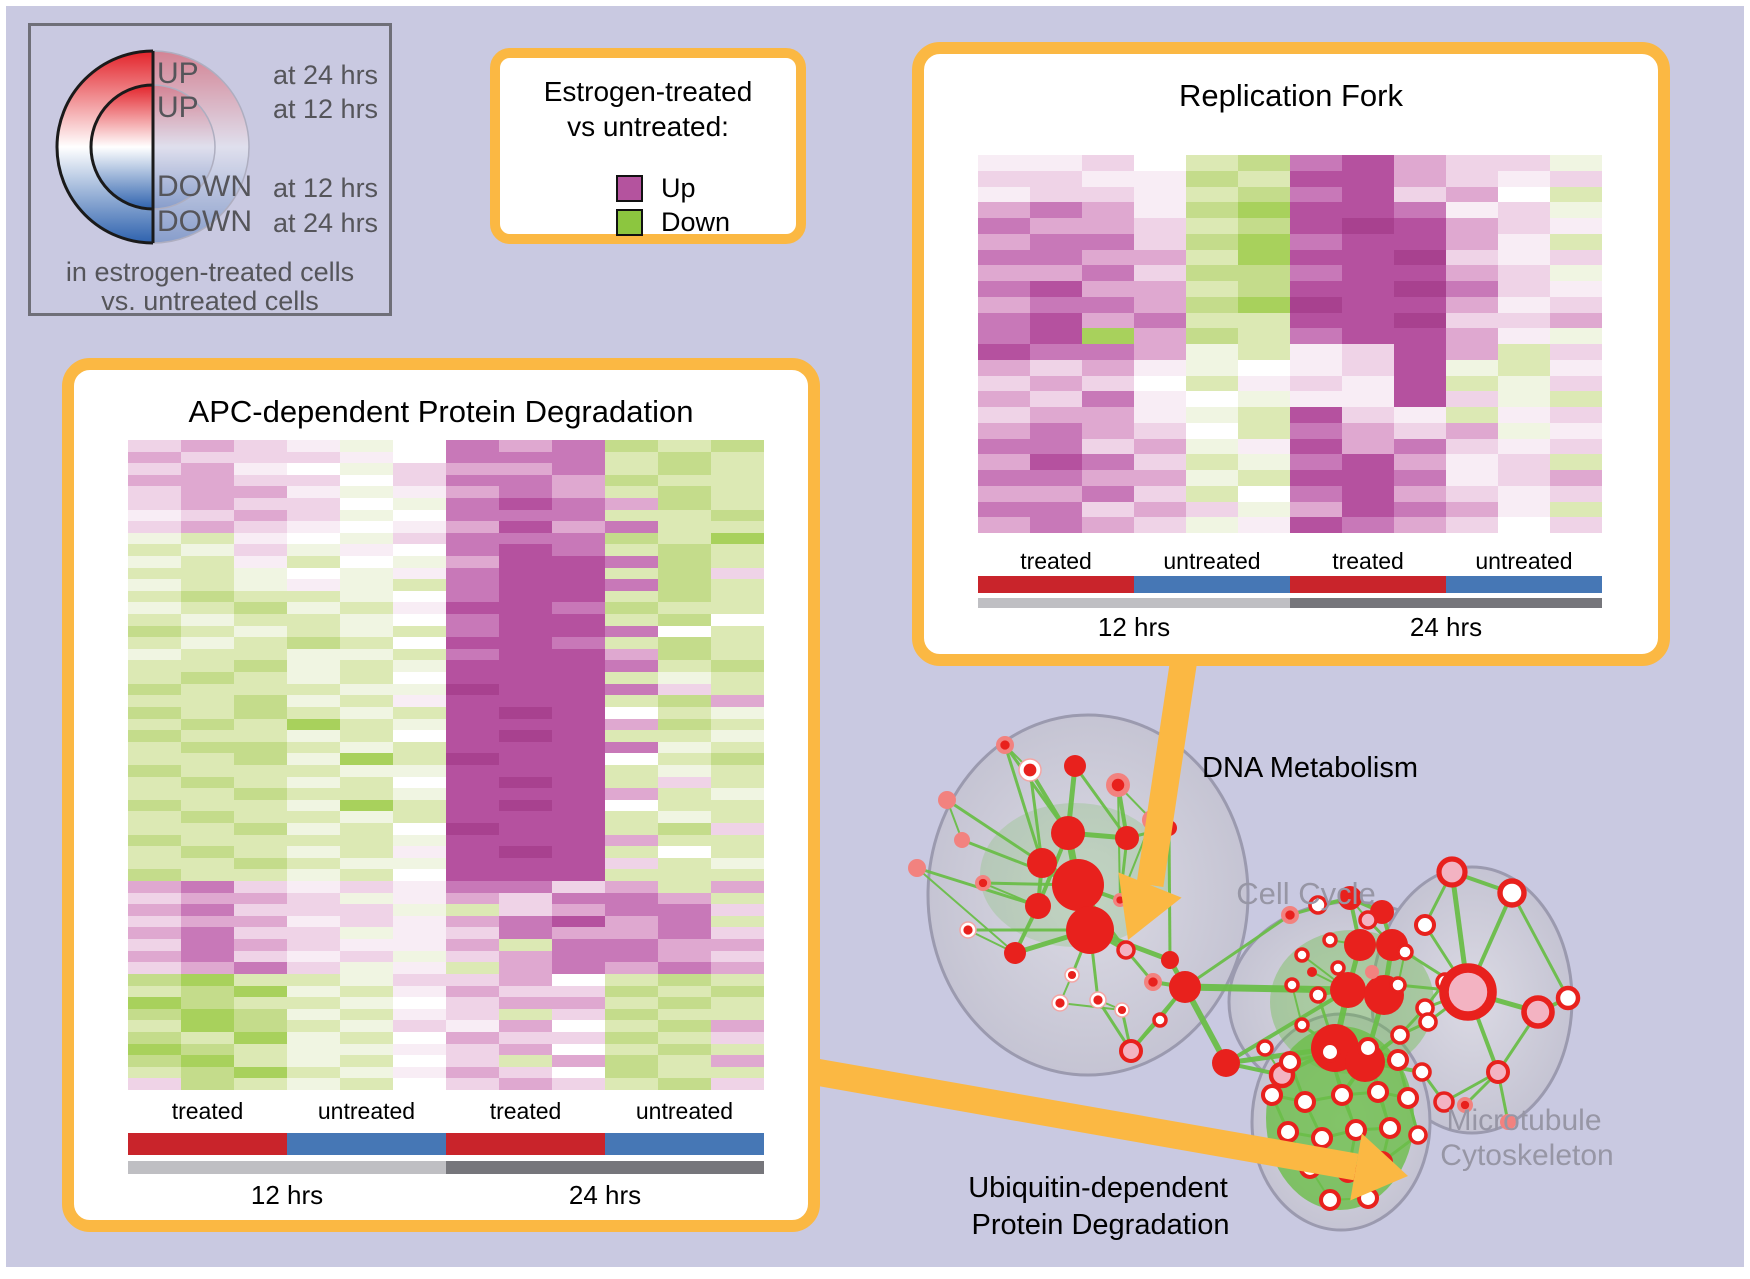 The height and width of the screenshot is (1279, 1750). What do you see at coordinates (441, 411) in the screenshot?
I see `apc-panel-title: APC-dependent Protein Degradation` at bounding box center [441, 411].